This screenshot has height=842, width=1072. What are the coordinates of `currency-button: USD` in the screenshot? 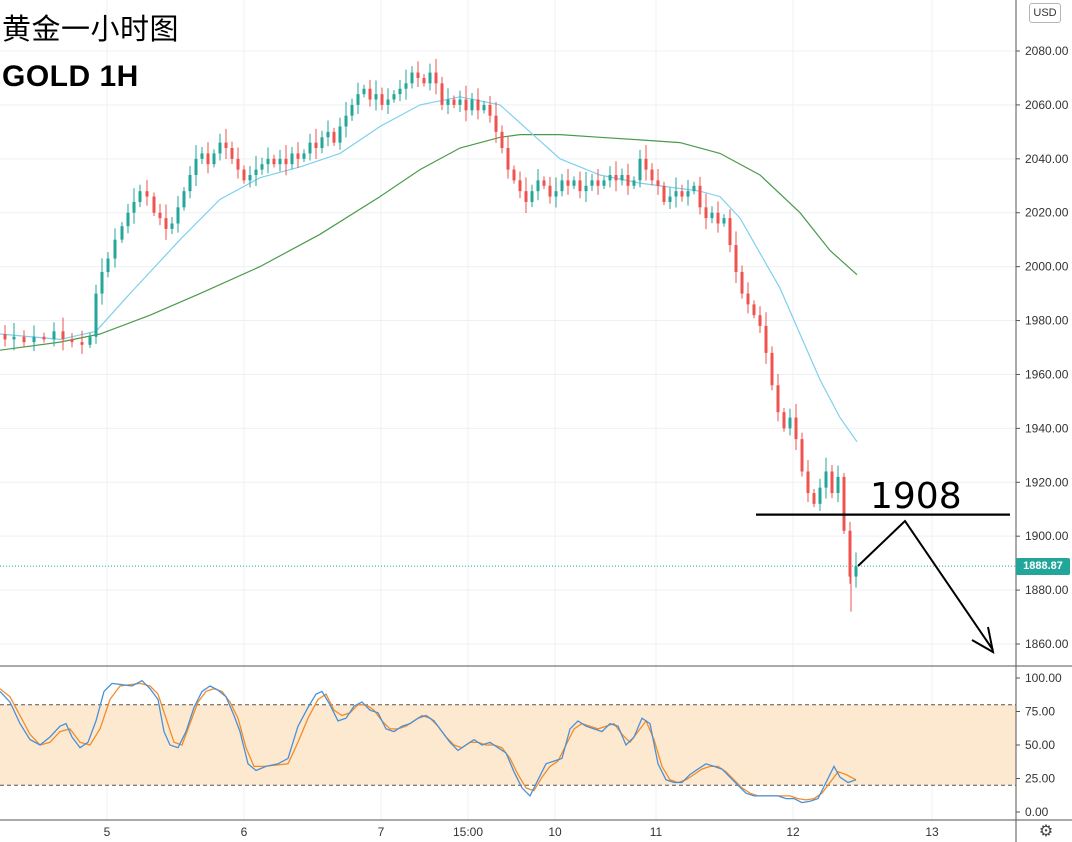 It's located at (1045, 13).